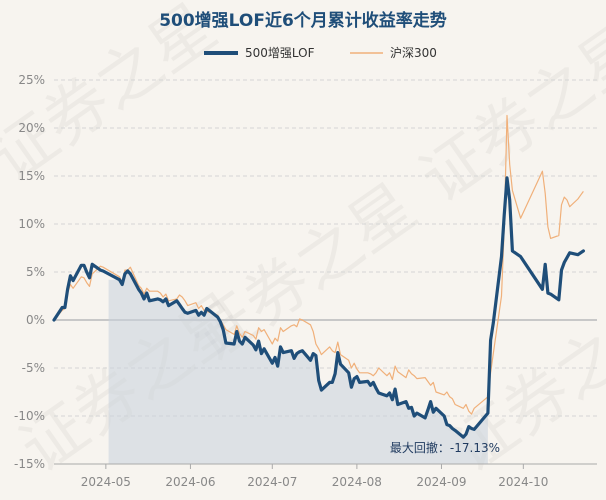 The height and width of the screenshot is (500, 606). Describe the element at coordinates (31, 176) in the screenshot. I see `y-tick-label: 15%` at that location.